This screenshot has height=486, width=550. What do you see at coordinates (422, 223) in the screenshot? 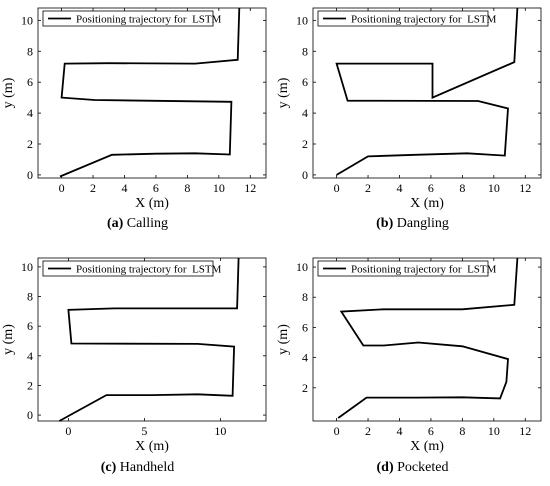
I see `caption-text: Dangling` at bounding box center [422, 223].